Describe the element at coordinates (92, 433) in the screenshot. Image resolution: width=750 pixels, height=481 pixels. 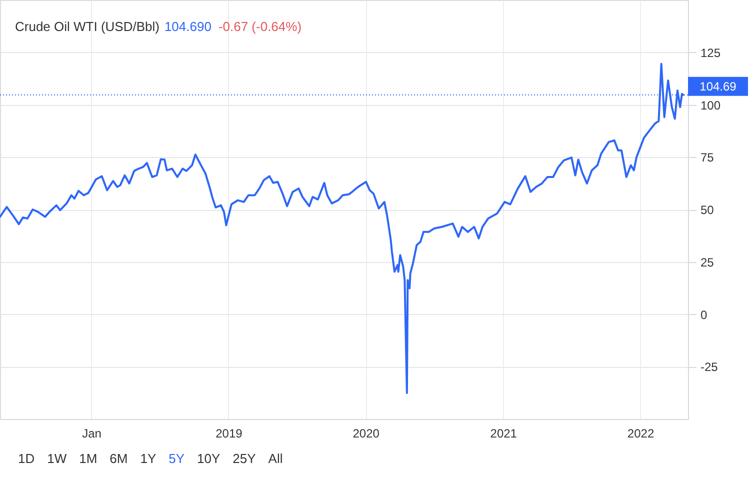
I see `x-tick-label: Jan` at that location.